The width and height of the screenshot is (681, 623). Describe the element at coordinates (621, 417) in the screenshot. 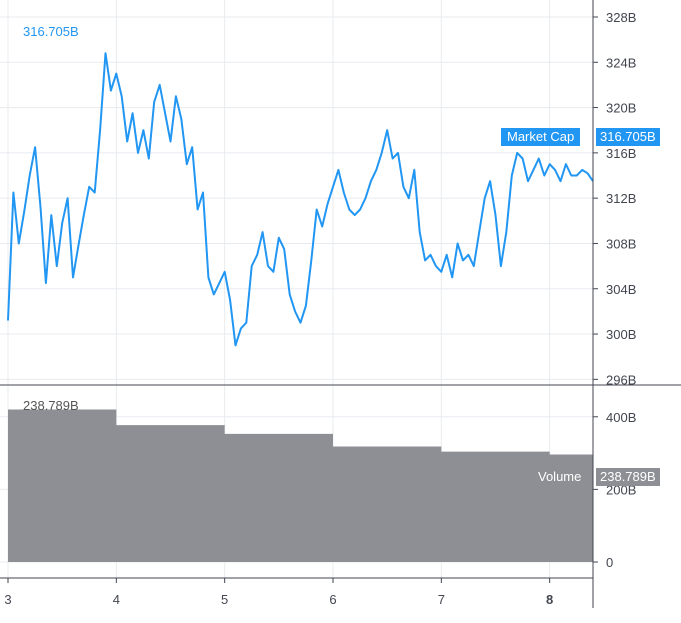

I see `volume-tick-label: 400B` at that location.